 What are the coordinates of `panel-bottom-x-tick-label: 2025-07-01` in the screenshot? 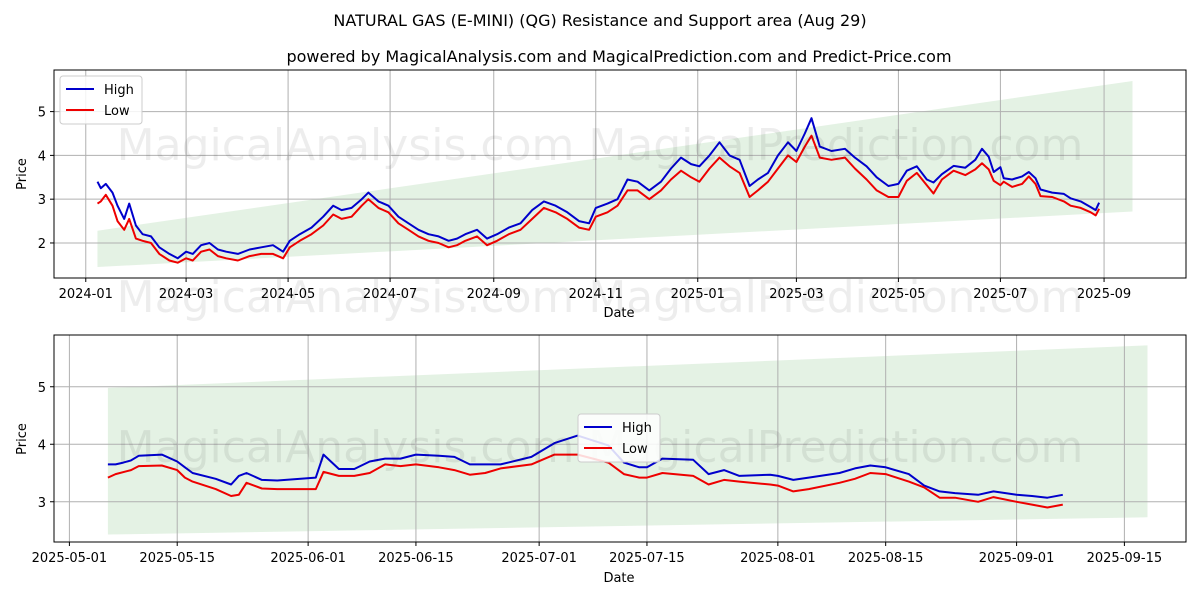 It's located at (539, 558).